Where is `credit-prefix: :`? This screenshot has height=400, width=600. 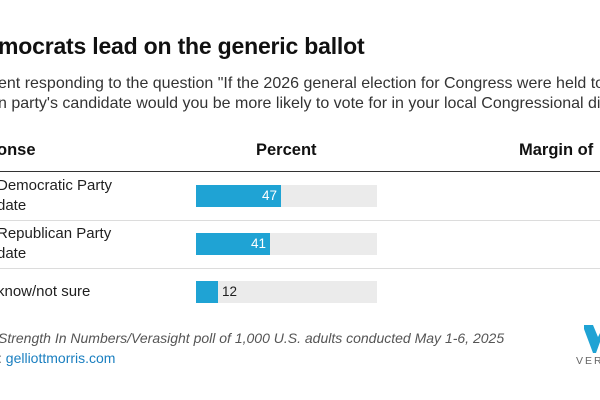 credit-prefix: : is located at coordinates (3, 358).